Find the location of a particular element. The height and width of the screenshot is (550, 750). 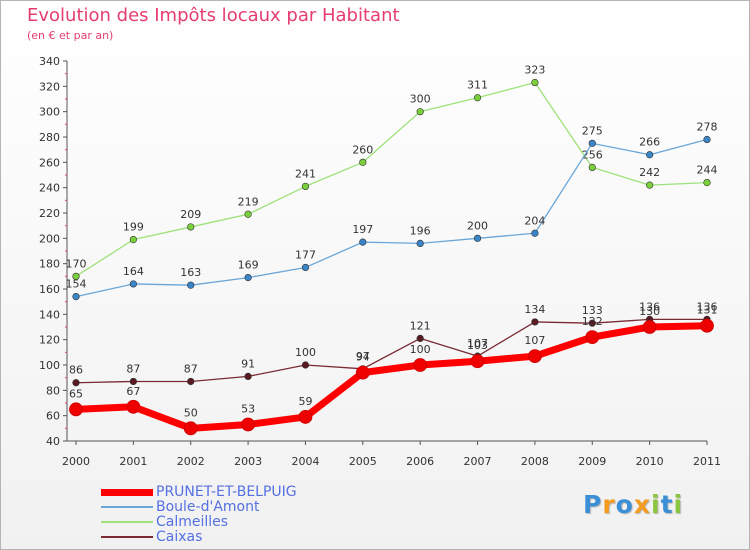

legend-item-boule-d-amont: Boule-d'Amont is located at coordinates (251, 507).